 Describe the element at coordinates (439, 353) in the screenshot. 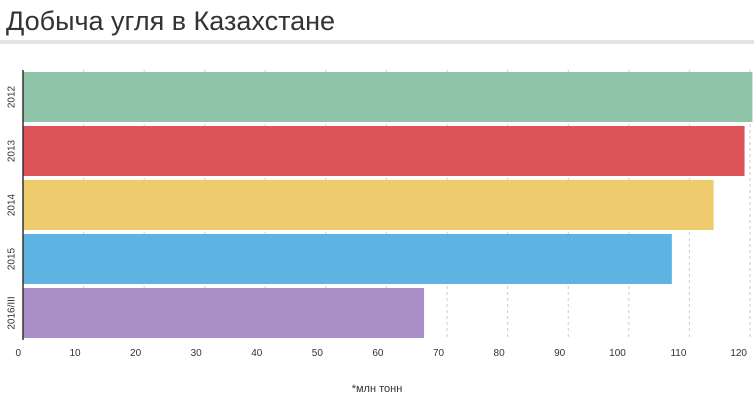

I see `x-tick-label: 70` at that location.